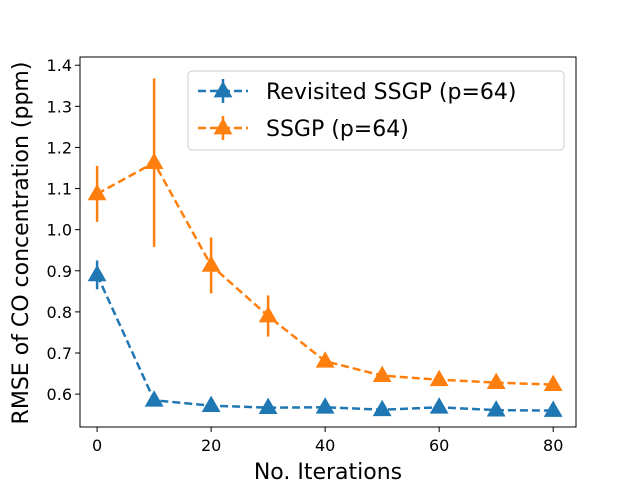  I want to click on y-axis-ticks: 0.6 0.7 0.8 0.9 1.0 1.1 1.2 1.3 1.4, so click(63, 230).